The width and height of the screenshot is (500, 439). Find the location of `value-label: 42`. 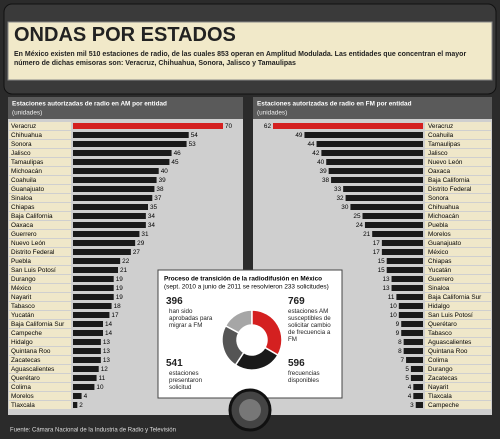

value-label: 42 is located at coordinates (316, 153).